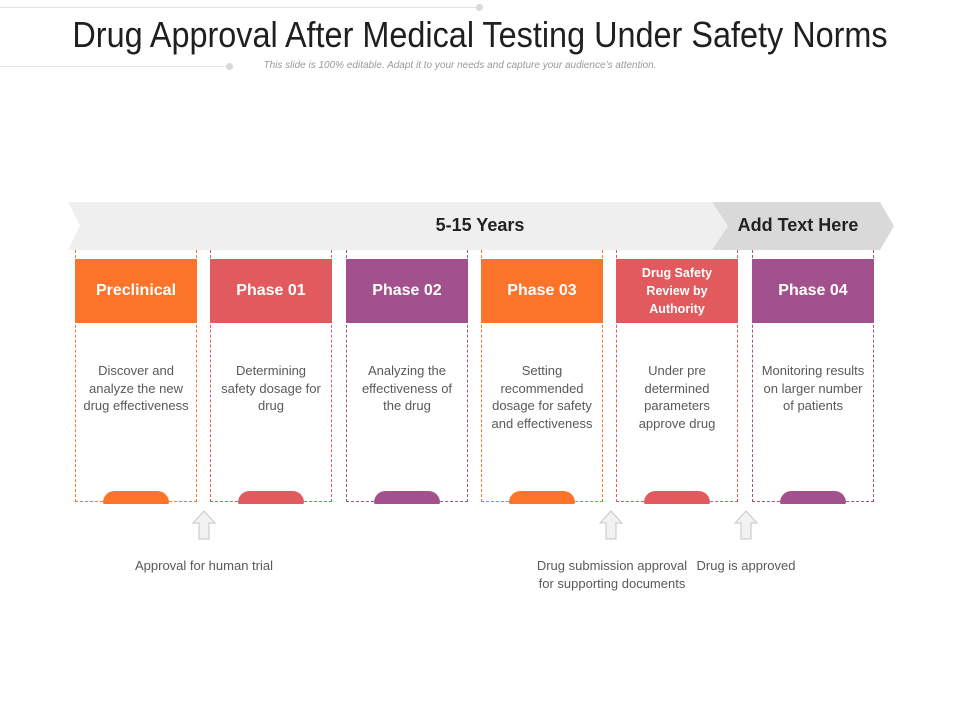 The width and height of the screenshot is (960, 720). I want to click on timeline-end-label: Add Text Here, so click(798, 225).